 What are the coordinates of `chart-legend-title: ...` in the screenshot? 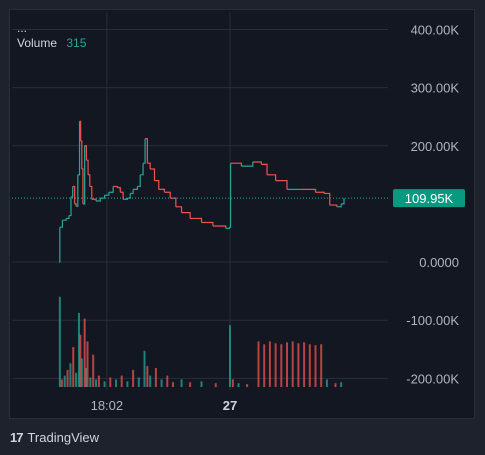 It's located at (22, 28).